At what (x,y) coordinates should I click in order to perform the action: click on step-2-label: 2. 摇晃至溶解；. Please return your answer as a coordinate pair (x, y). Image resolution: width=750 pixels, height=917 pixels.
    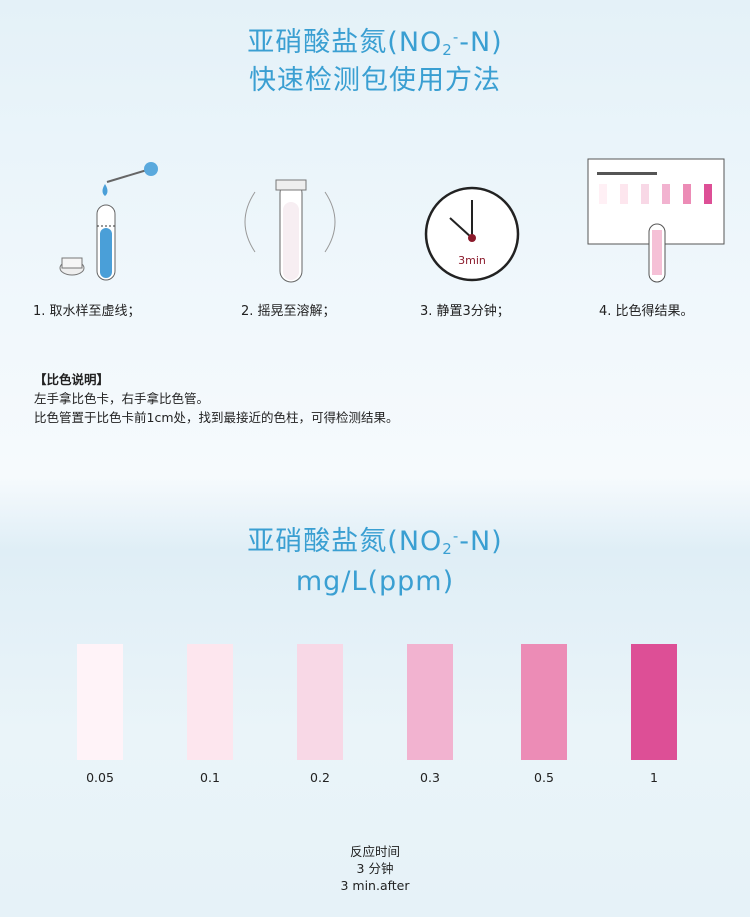
    Looking at the image, I should click on (288, 311).